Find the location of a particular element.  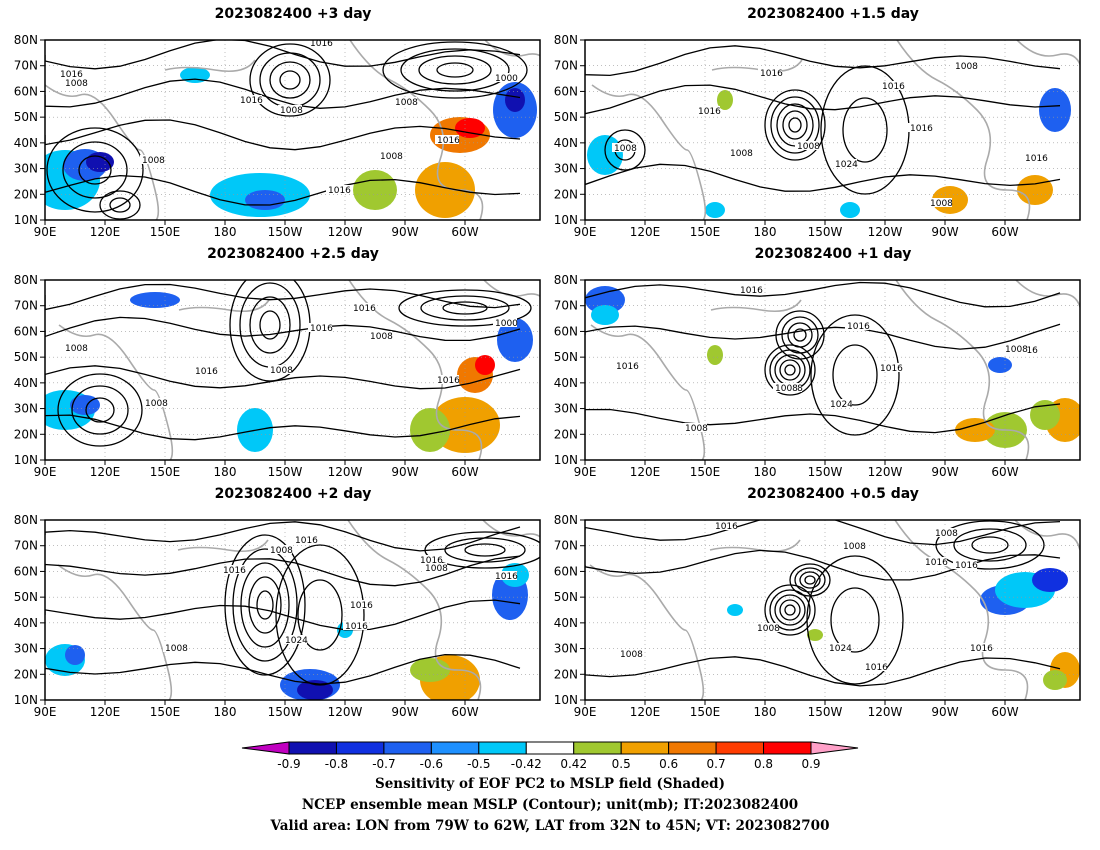

colorbar-tick-label: -0.8 is located at coordinates (336, 764).